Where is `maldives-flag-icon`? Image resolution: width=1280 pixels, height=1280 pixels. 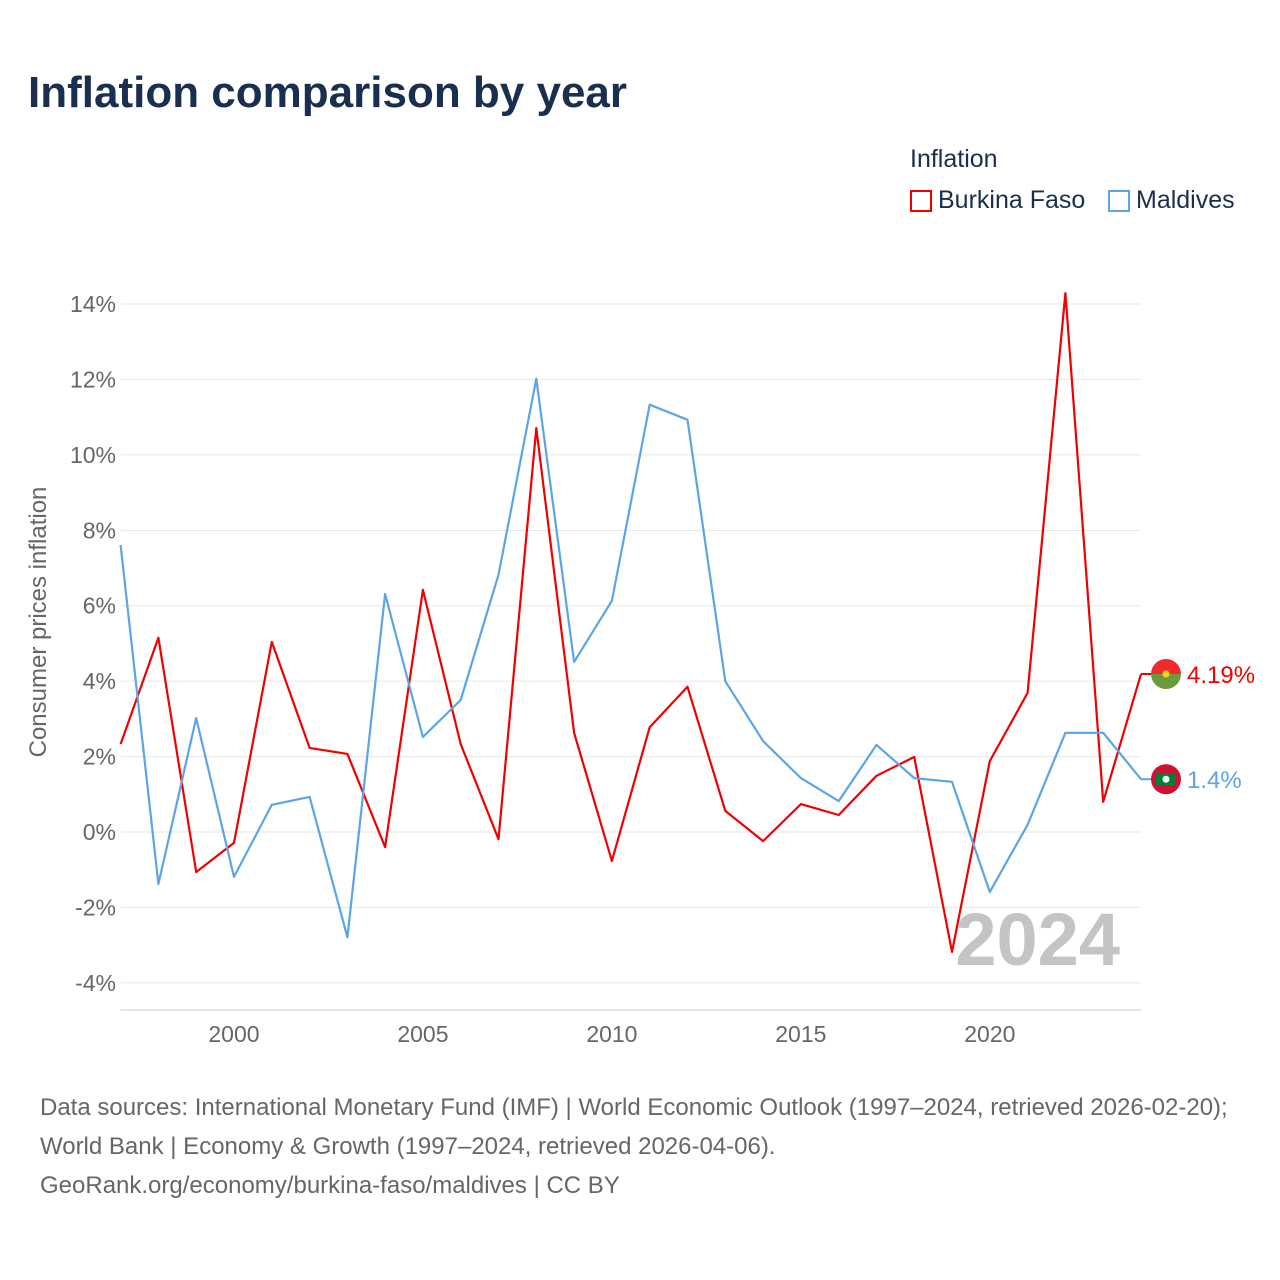
maldives-flag-icon is located at coordinates (1166, 779).